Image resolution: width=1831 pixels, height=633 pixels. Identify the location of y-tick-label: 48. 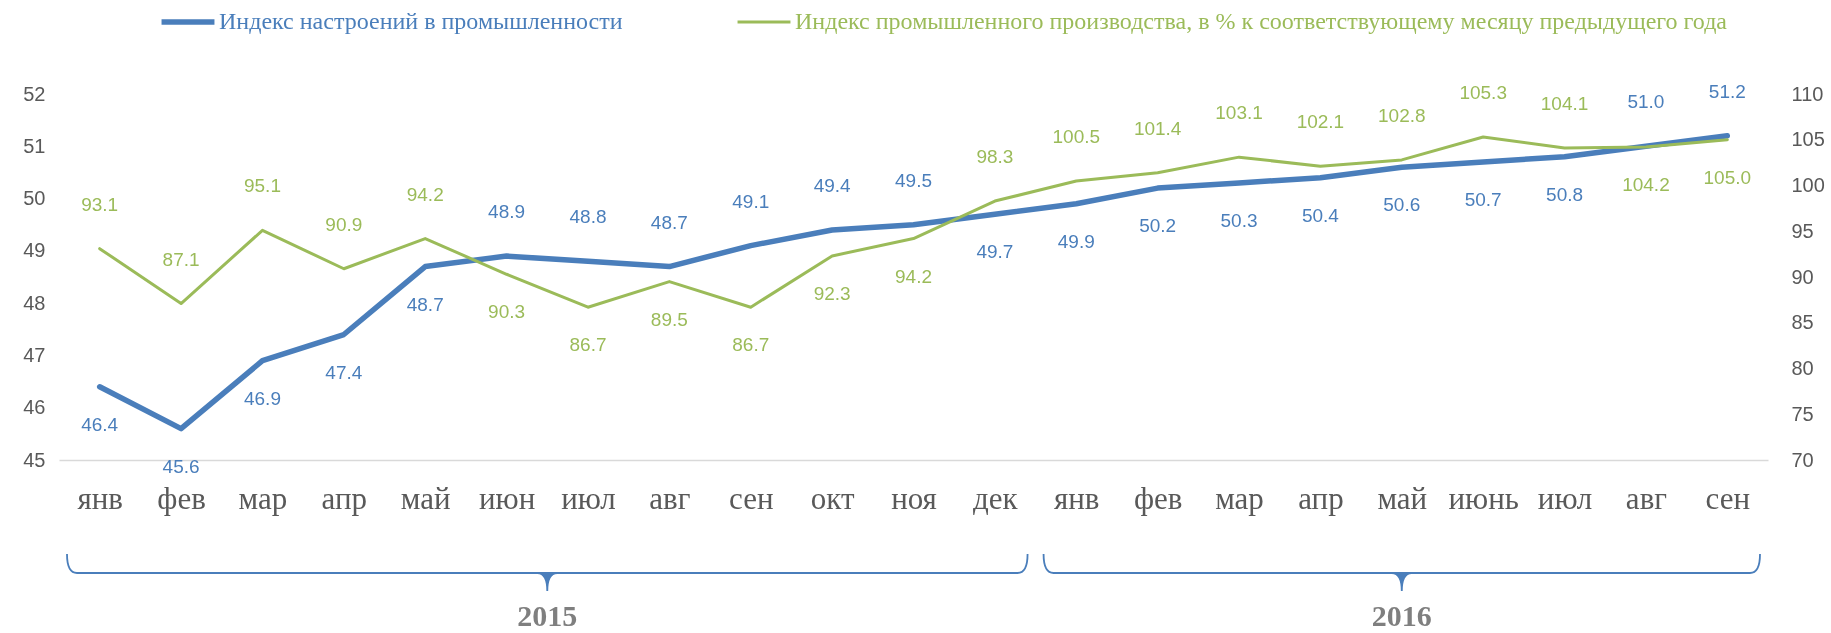
(34, 302).